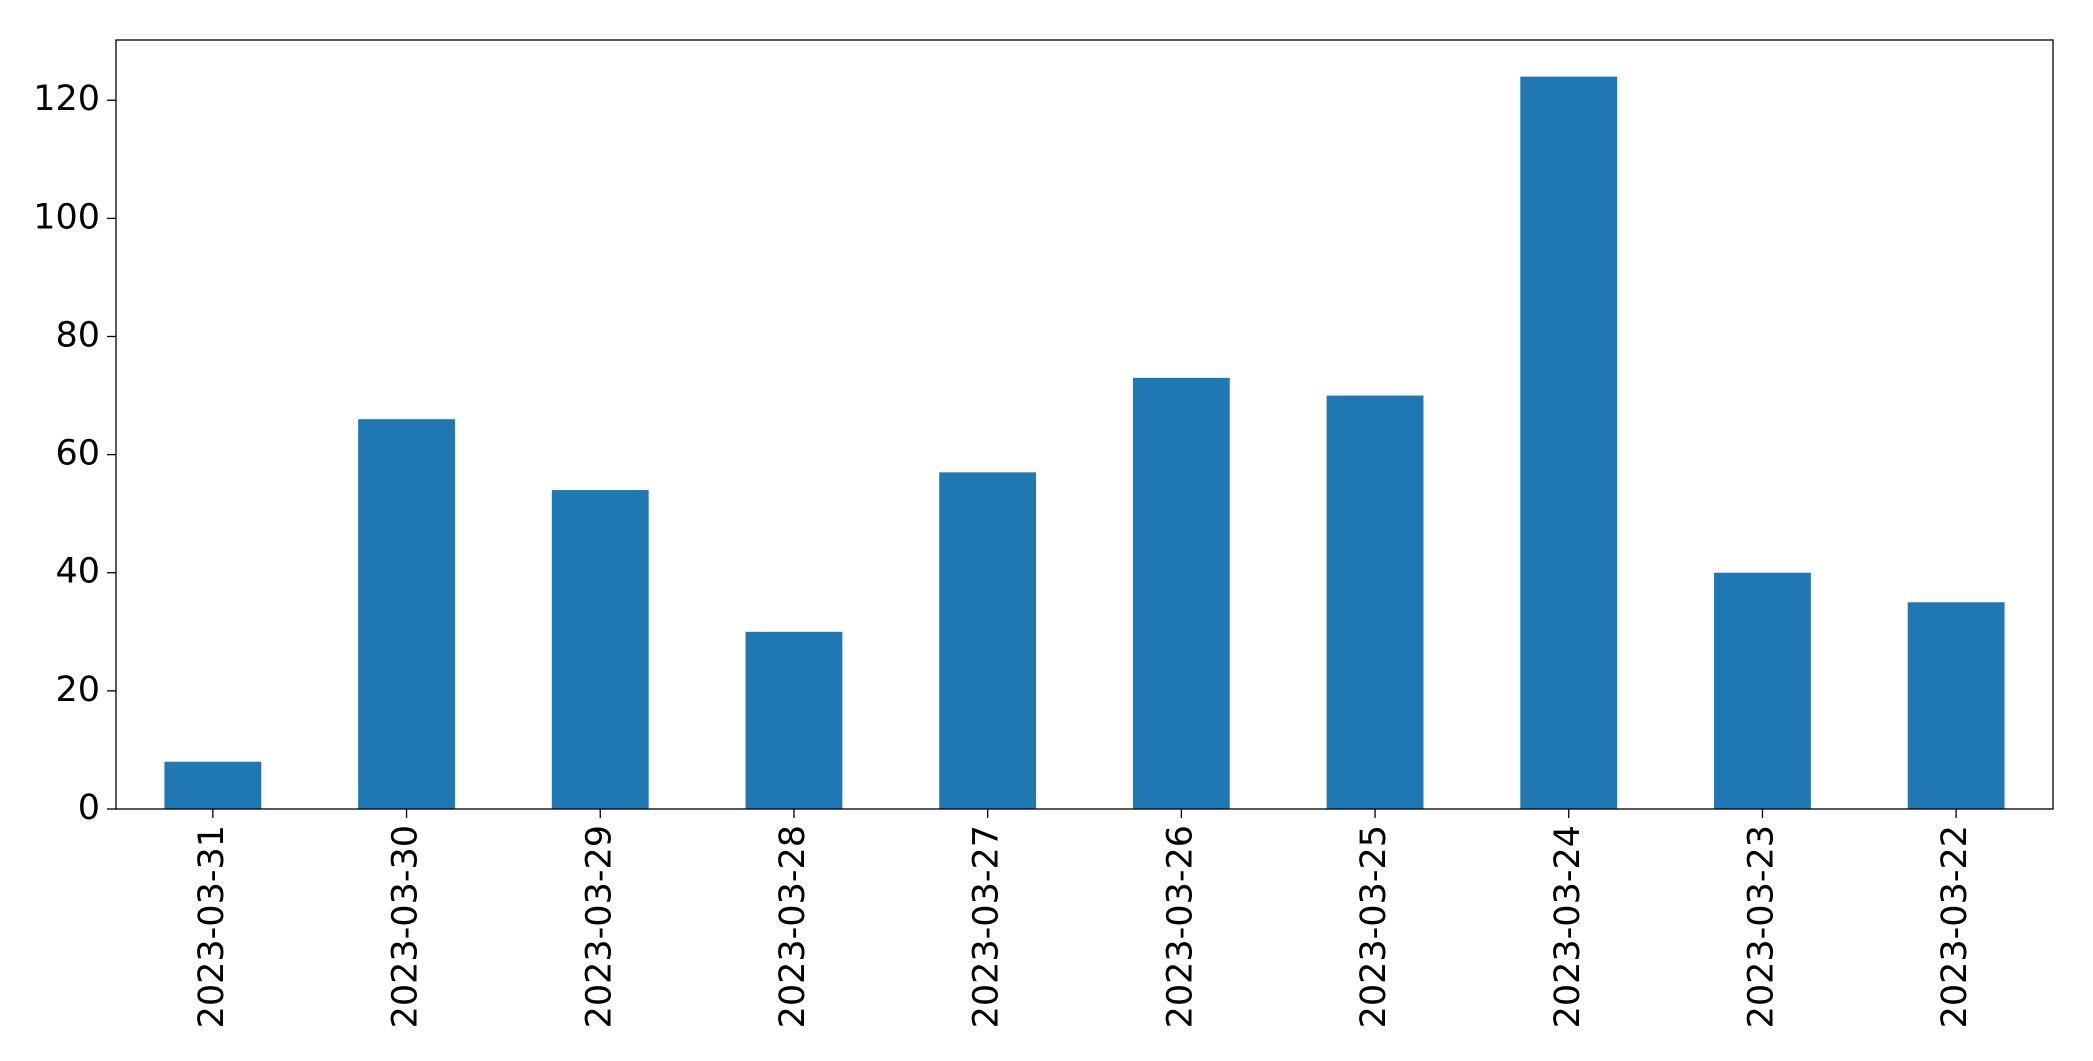  I want to click on x-tick-label: 2023-03-27, so click(987, 926).